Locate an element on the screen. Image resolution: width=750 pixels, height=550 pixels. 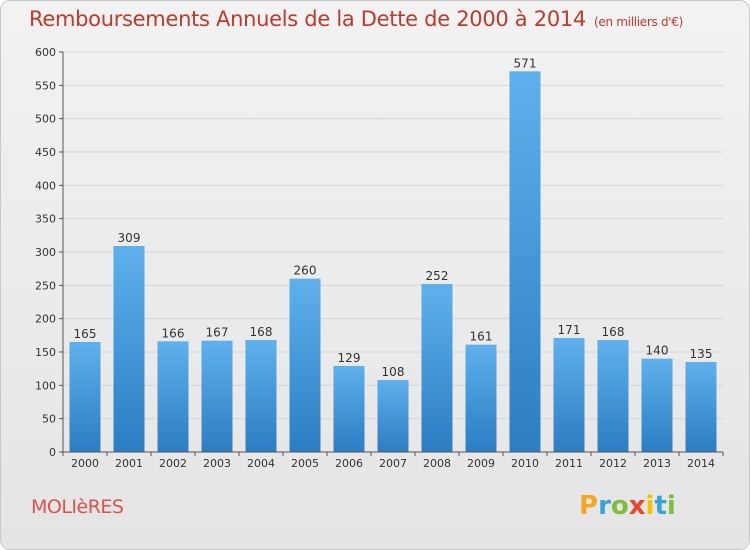
x-tick-label: 2003 is located at coordinates (217, 463).